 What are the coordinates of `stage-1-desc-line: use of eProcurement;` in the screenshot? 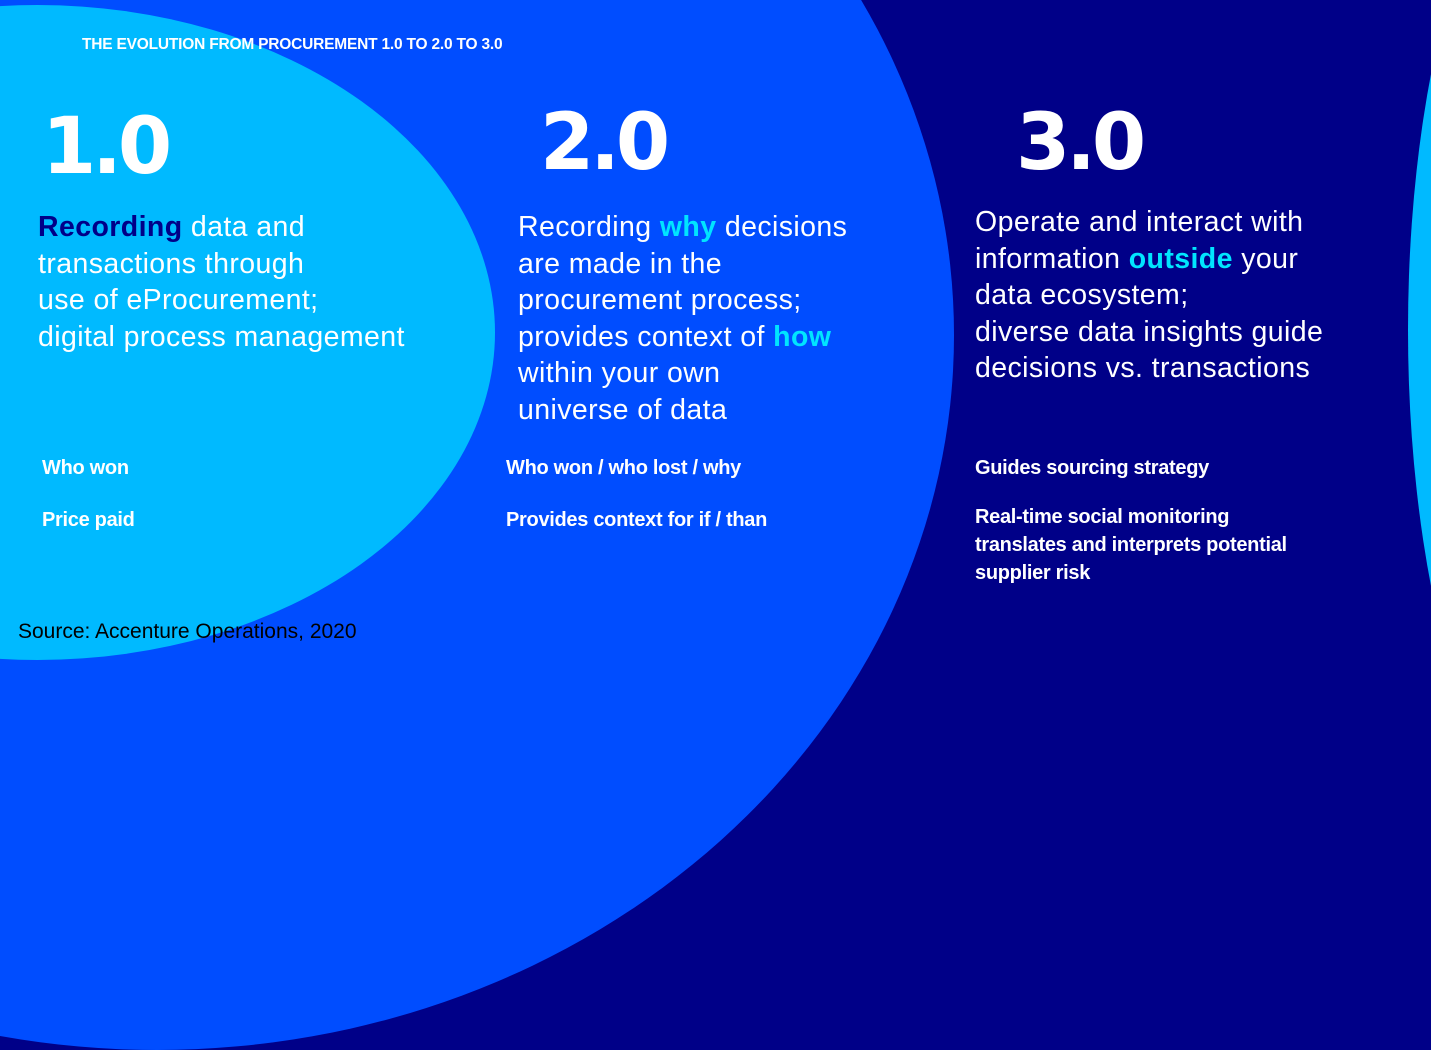 It's located at (178, 300).